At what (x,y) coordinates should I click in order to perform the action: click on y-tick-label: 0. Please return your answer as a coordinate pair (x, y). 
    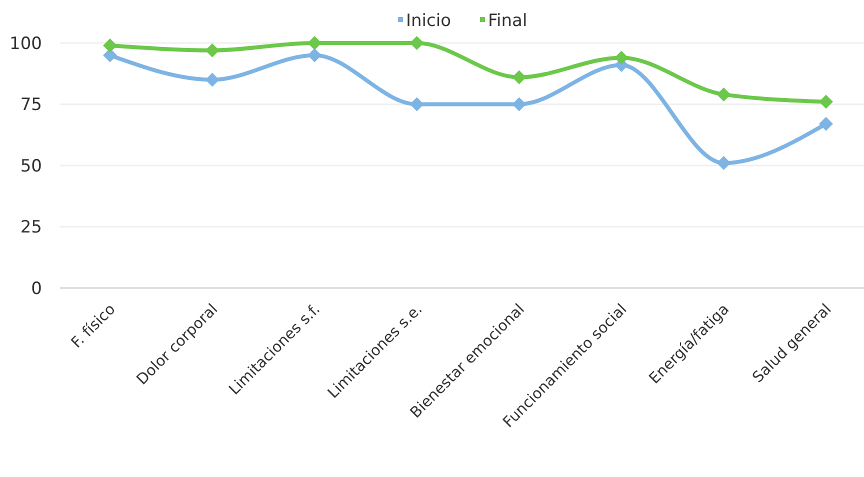
    Looking at the image, I should click on (36, 288).